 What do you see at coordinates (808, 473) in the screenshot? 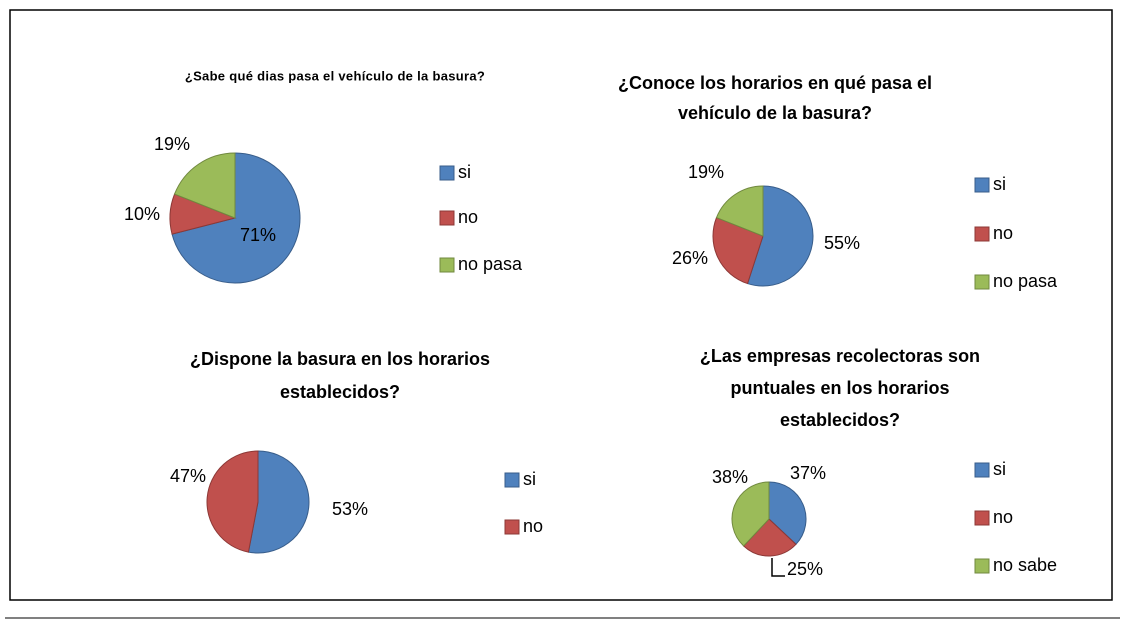
I see `data-label: 37%` at bounding box center [808, 473].